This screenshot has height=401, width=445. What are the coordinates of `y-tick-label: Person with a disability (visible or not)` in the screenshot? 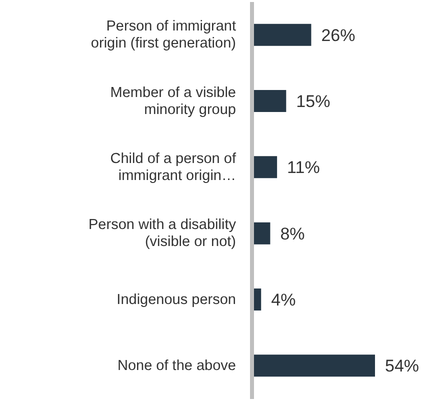 It's located at (162, 233).